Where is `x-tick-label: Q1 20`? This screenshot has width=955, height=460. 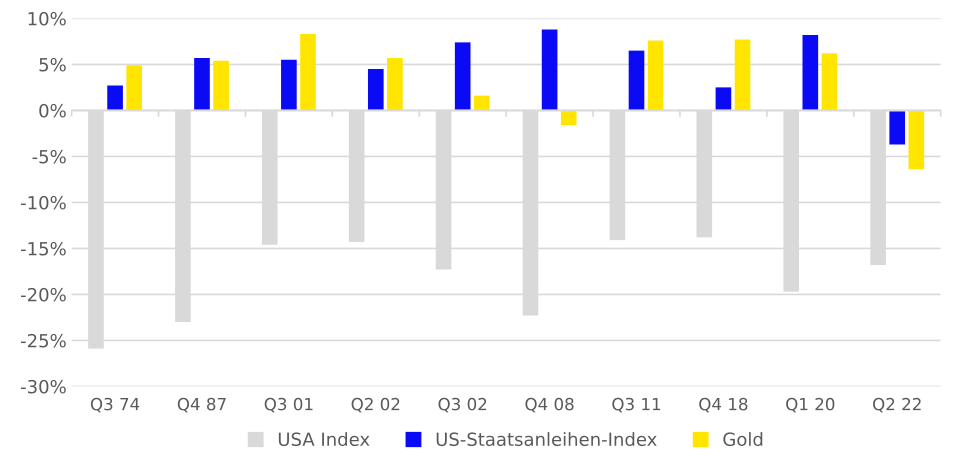
x-tick-label: Q1 20 is located at coordinates (810, 405).